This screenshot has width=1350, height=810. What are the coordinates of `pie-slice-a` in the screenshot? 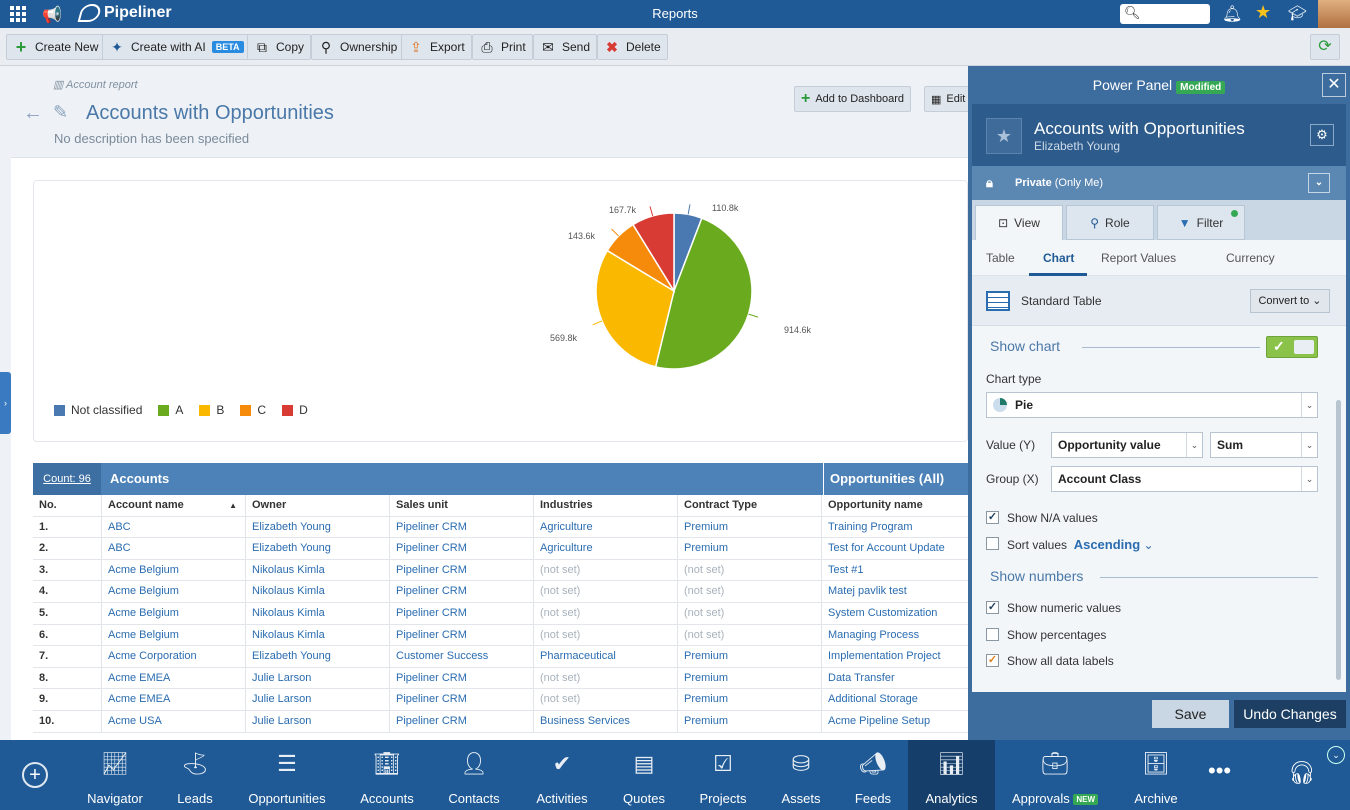 It's located at (703, 293).